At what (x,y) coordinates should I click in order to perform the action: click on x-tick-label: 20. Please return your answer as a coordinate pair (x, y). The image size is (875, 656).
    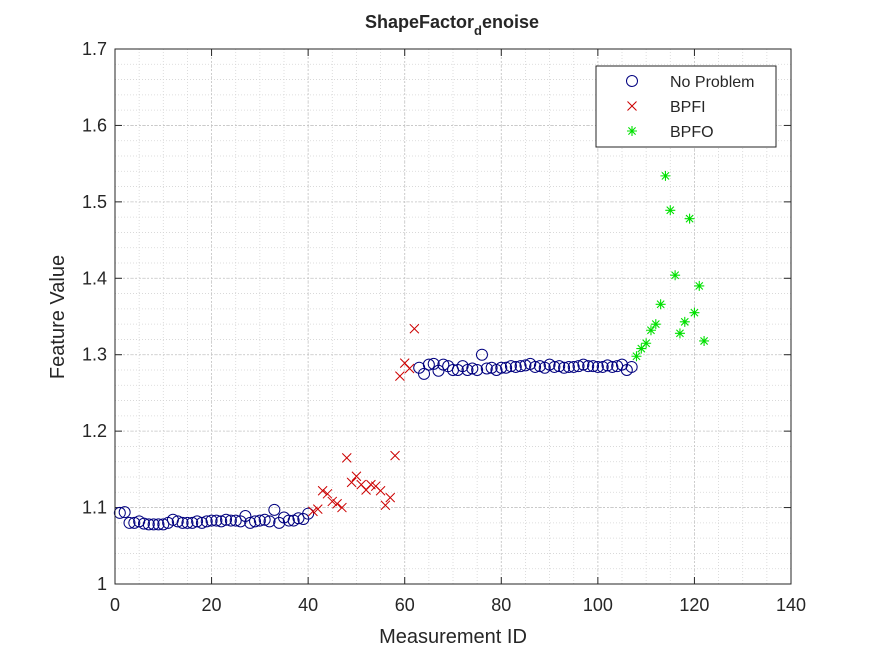
    Looking at the image, I should click on (212, 605).